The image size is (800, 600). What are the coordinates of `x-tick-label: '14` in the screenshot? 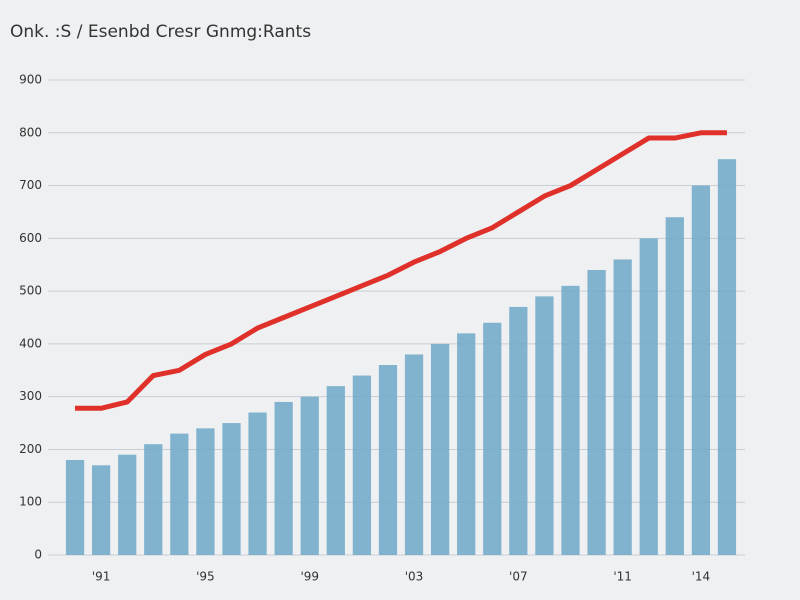 It's located at (701, 577).